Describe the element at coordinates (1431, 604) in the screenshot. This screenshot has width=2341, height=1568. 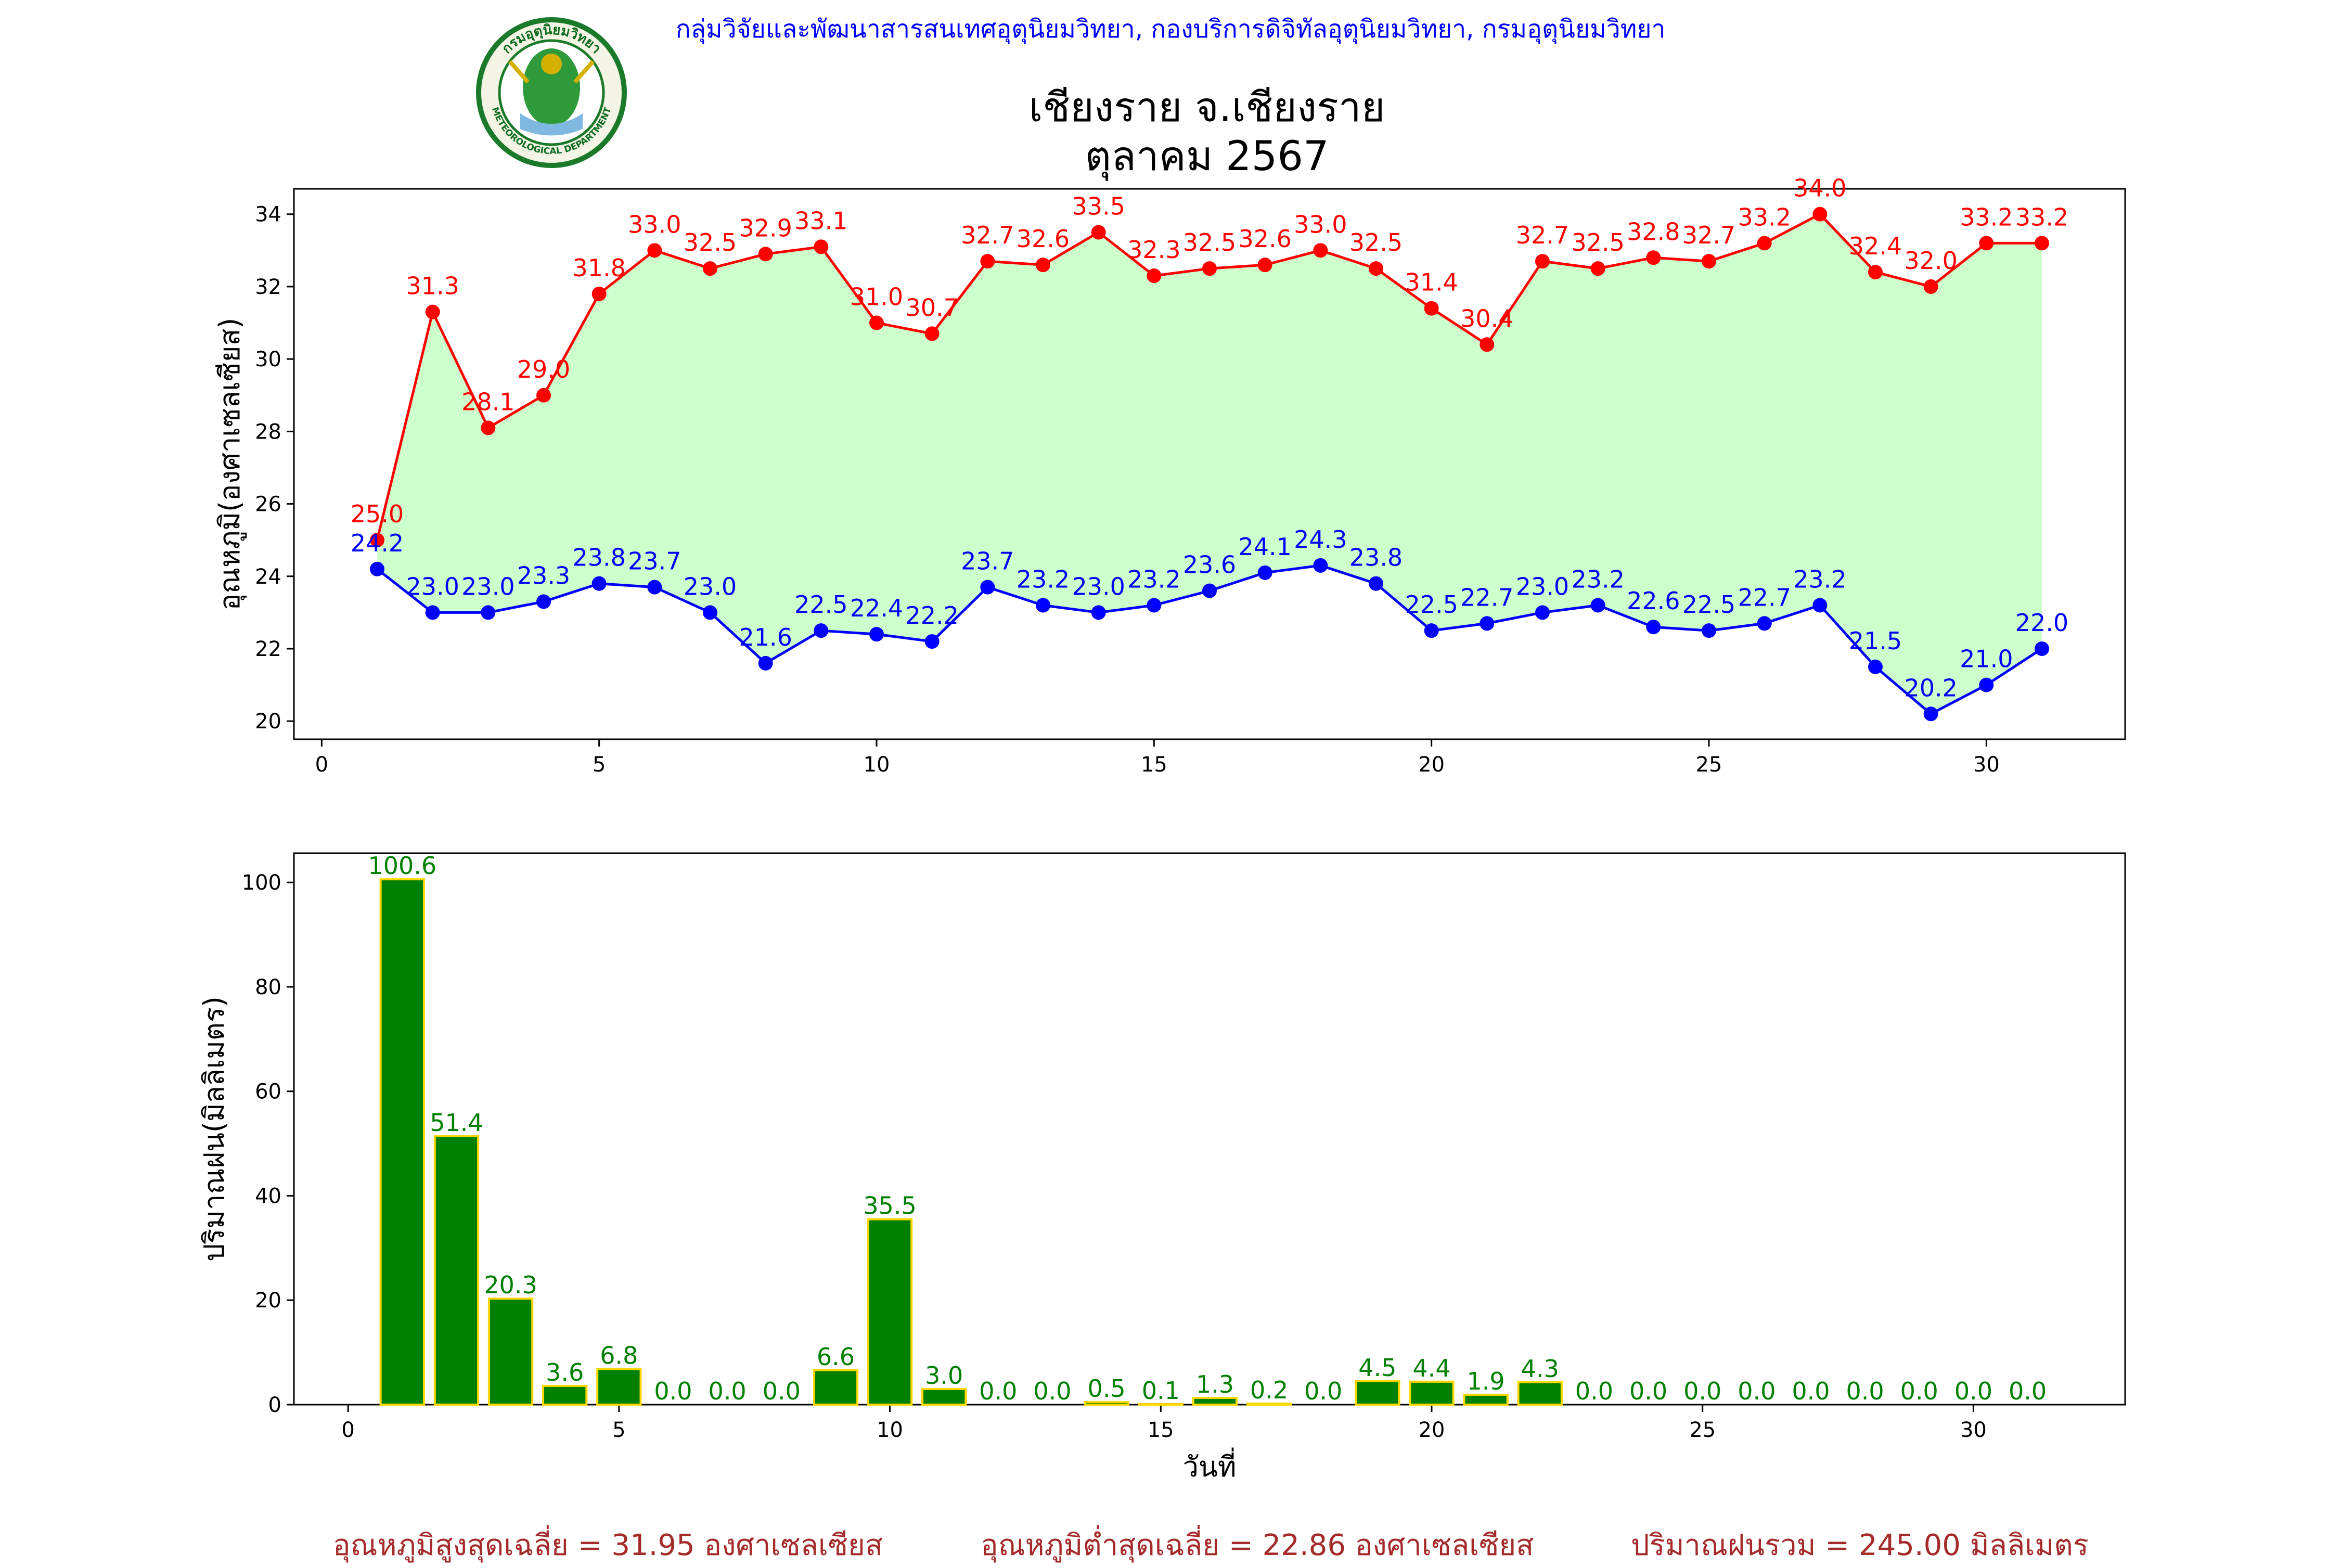
I see `min-temp-label: 22.5` at that location.